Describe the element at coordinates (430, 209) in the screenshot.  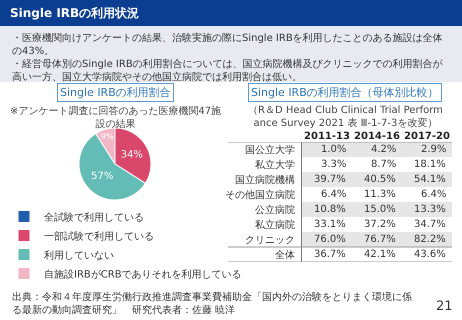
I see `data-label: 13.3%` at that location.